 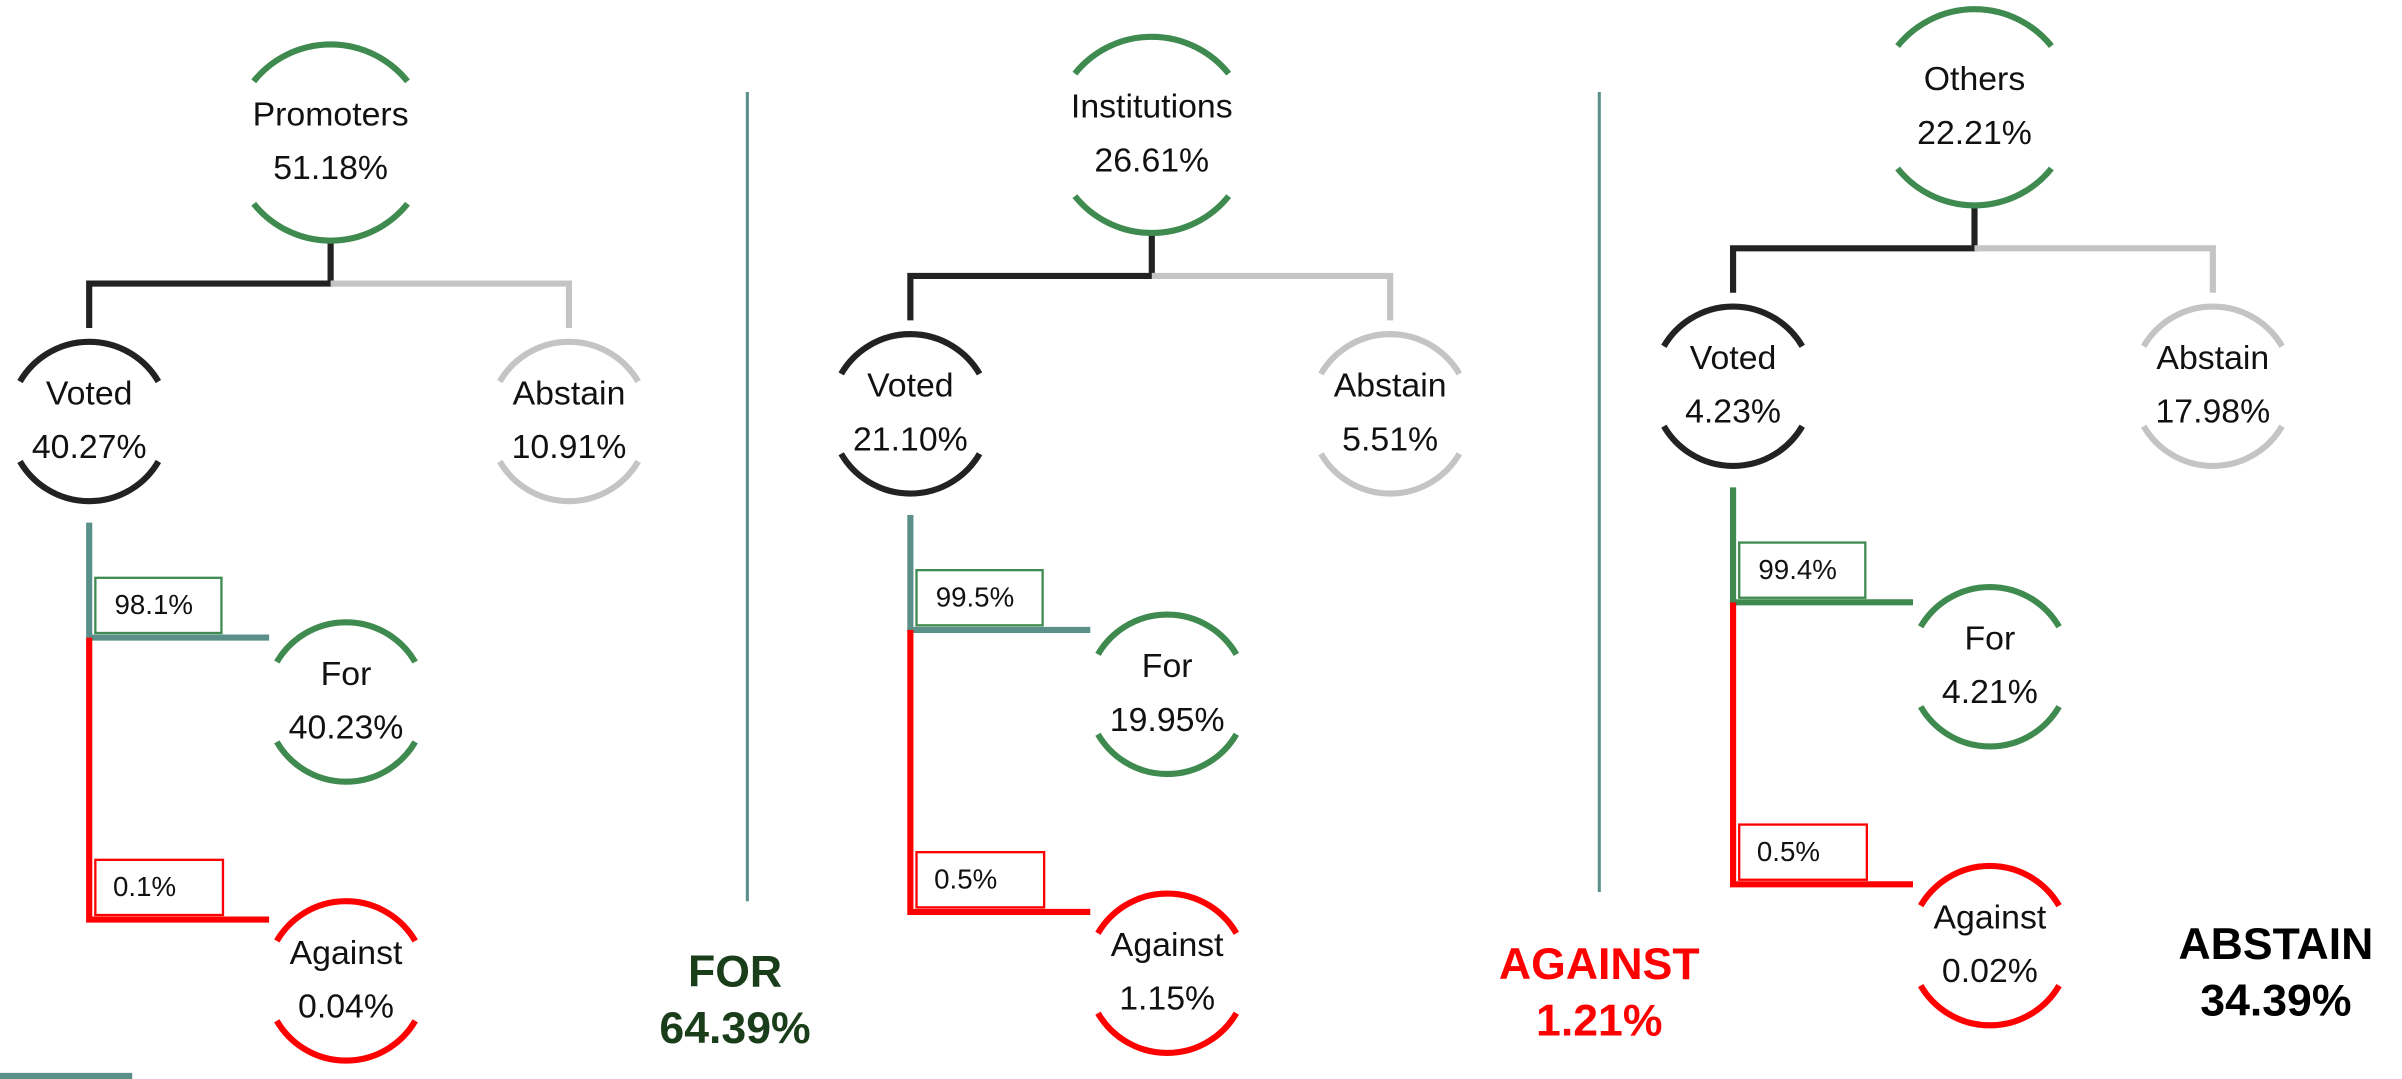 What do you see at coordinates (1974, 133) in the screenshot?
I see `node-value: 22.21%` at bounding box center [1974, 133].